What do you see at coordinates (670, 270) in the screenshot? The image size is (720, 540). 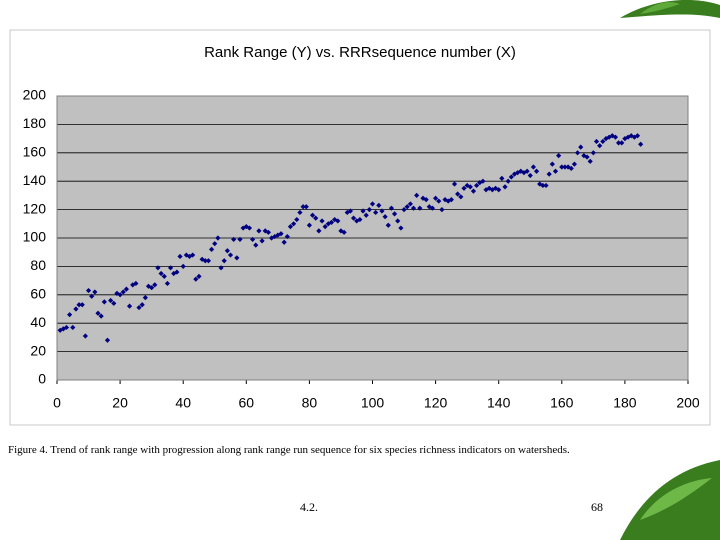 I see `leaf-decoration` at bounding box center [670, 270].